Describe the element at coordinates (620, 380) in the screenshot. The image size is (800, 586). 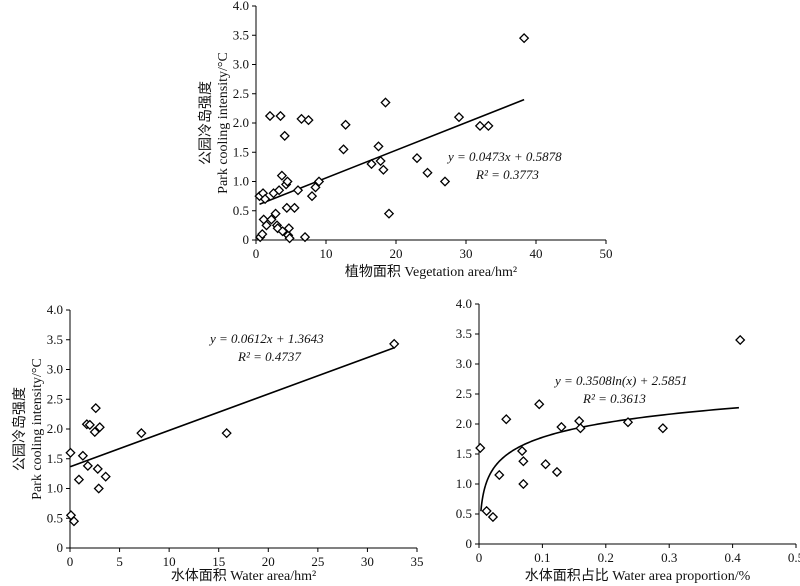
I see `regression-equation: y = 0.3508ln(x) + 2.5851` at that location.